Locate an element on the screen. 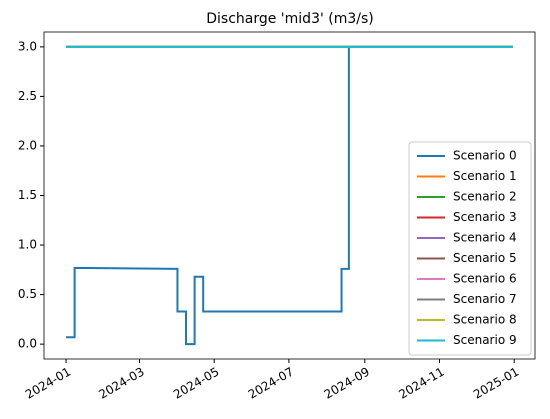 This screenshot has height=419, width=550. legend-box is located at coordinates (470, 248).